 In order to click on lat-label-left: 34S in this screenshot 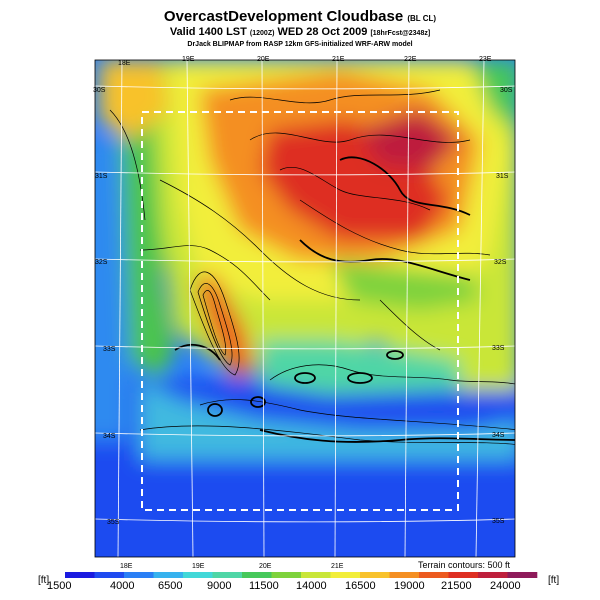, I will do `click(109, 436)`.